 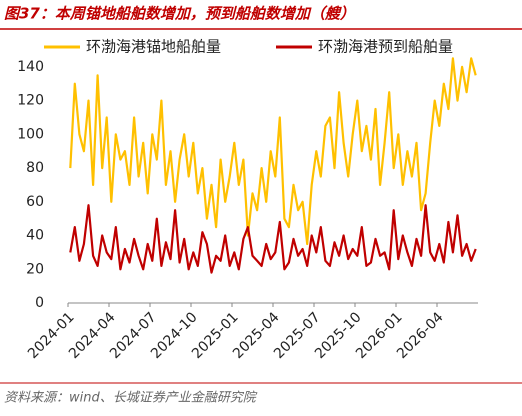 What do you see at coordinates (35, 202) in the screenshot?
I see `y-tick-label: 60` at bounding box center [35, 202].